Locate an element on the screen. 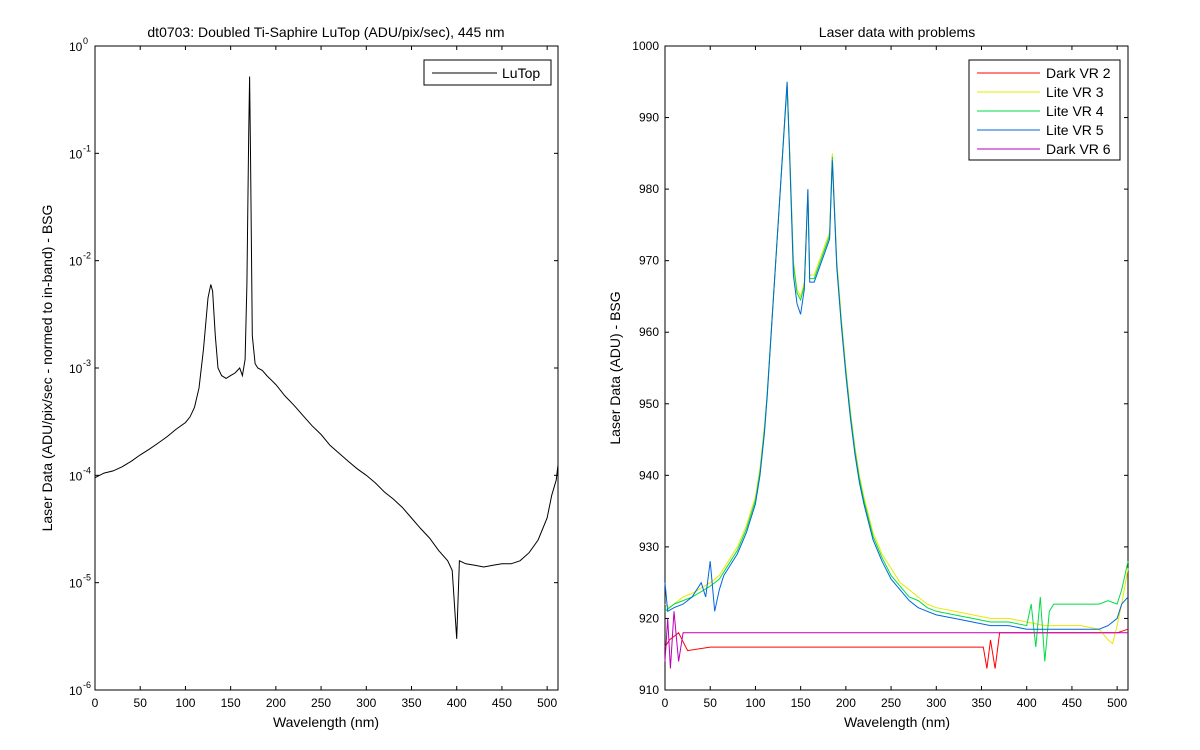 The image size is (1200, 750). left-legend-label-lutop: LuTop is located at coordinates (521, 73).